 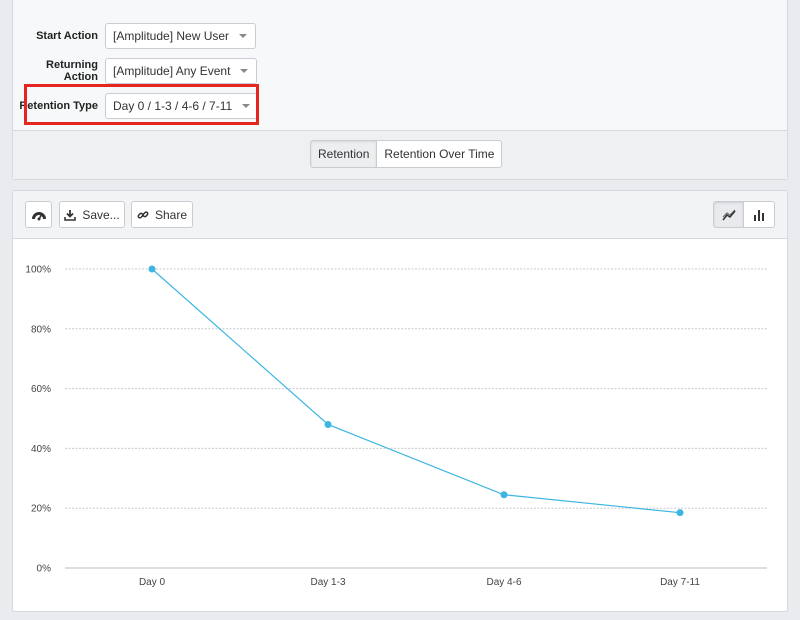 I want to click on returning-action-label: Returning Action, so click(x=72, y=71).